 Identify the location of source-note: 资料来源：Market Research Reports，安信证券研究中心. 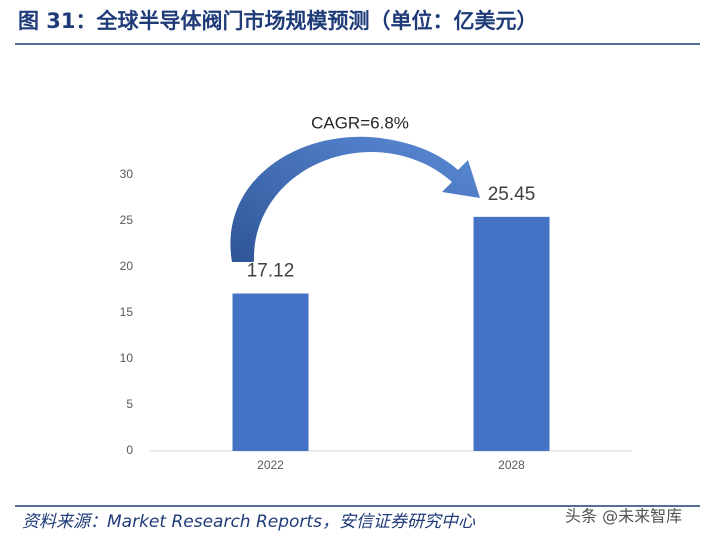
(249, 522).